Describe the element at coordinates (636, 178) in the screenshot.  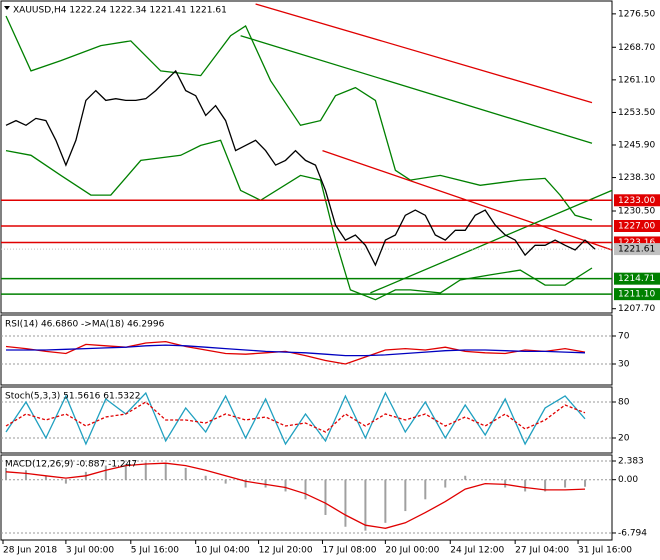
I see `y-tick-label: 1238.30` at that location.